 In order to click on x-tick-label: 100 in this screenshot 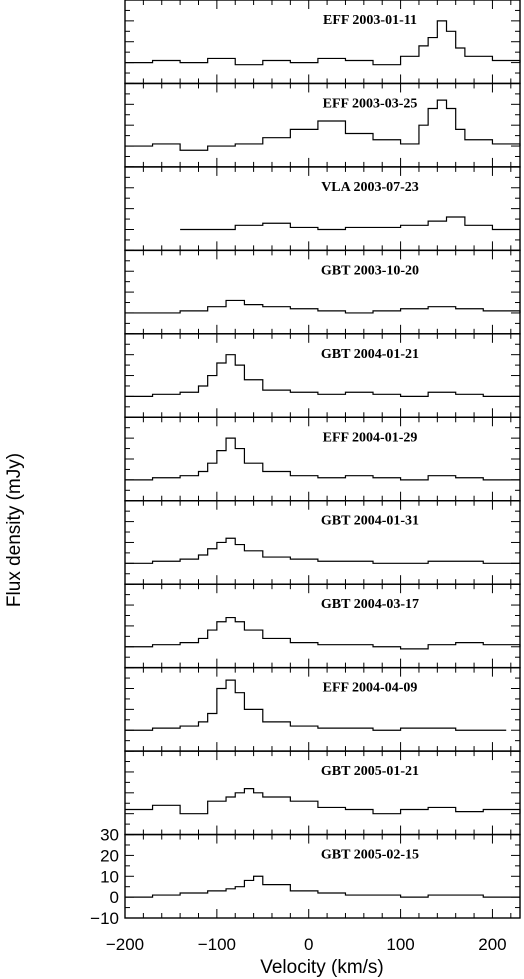, I will do `click(400, 944)`.